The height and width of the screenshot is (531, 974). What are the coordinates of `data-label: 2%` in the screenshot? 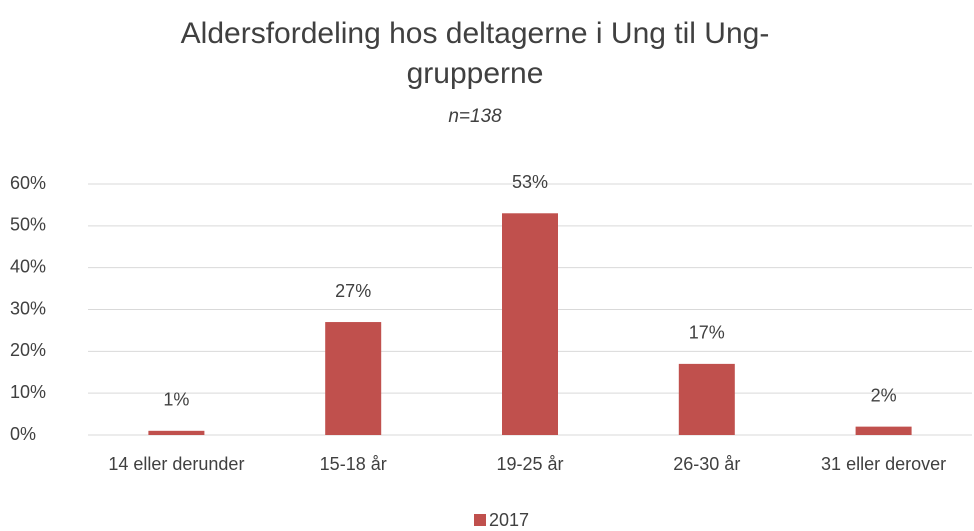 It's located at (884, 395).